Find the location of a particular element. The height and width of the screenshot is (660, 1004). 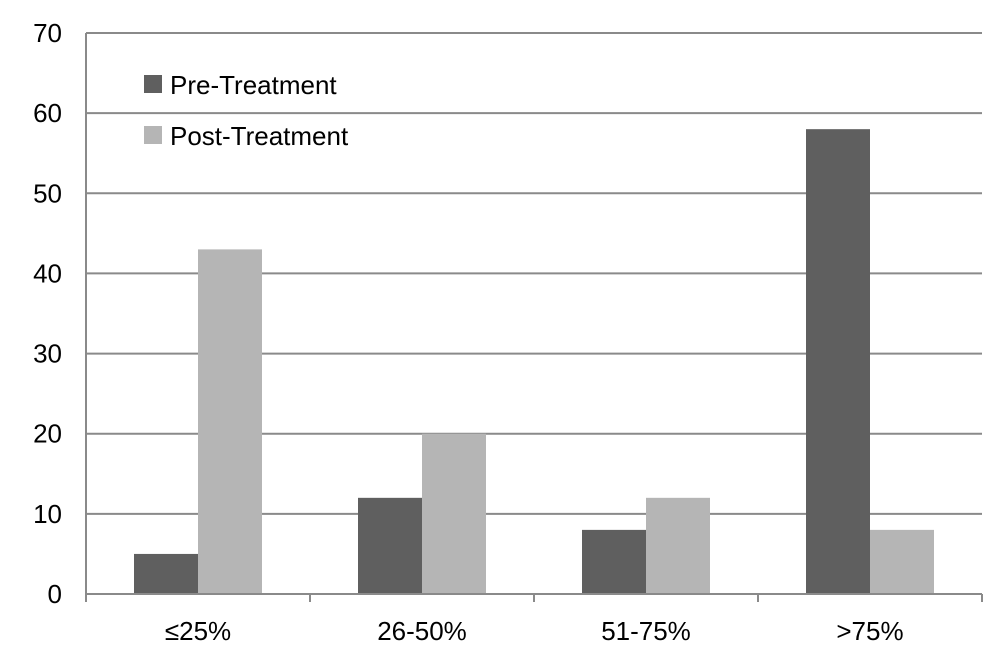

y-tick-label: 30 is located at coordinates (47, 354).